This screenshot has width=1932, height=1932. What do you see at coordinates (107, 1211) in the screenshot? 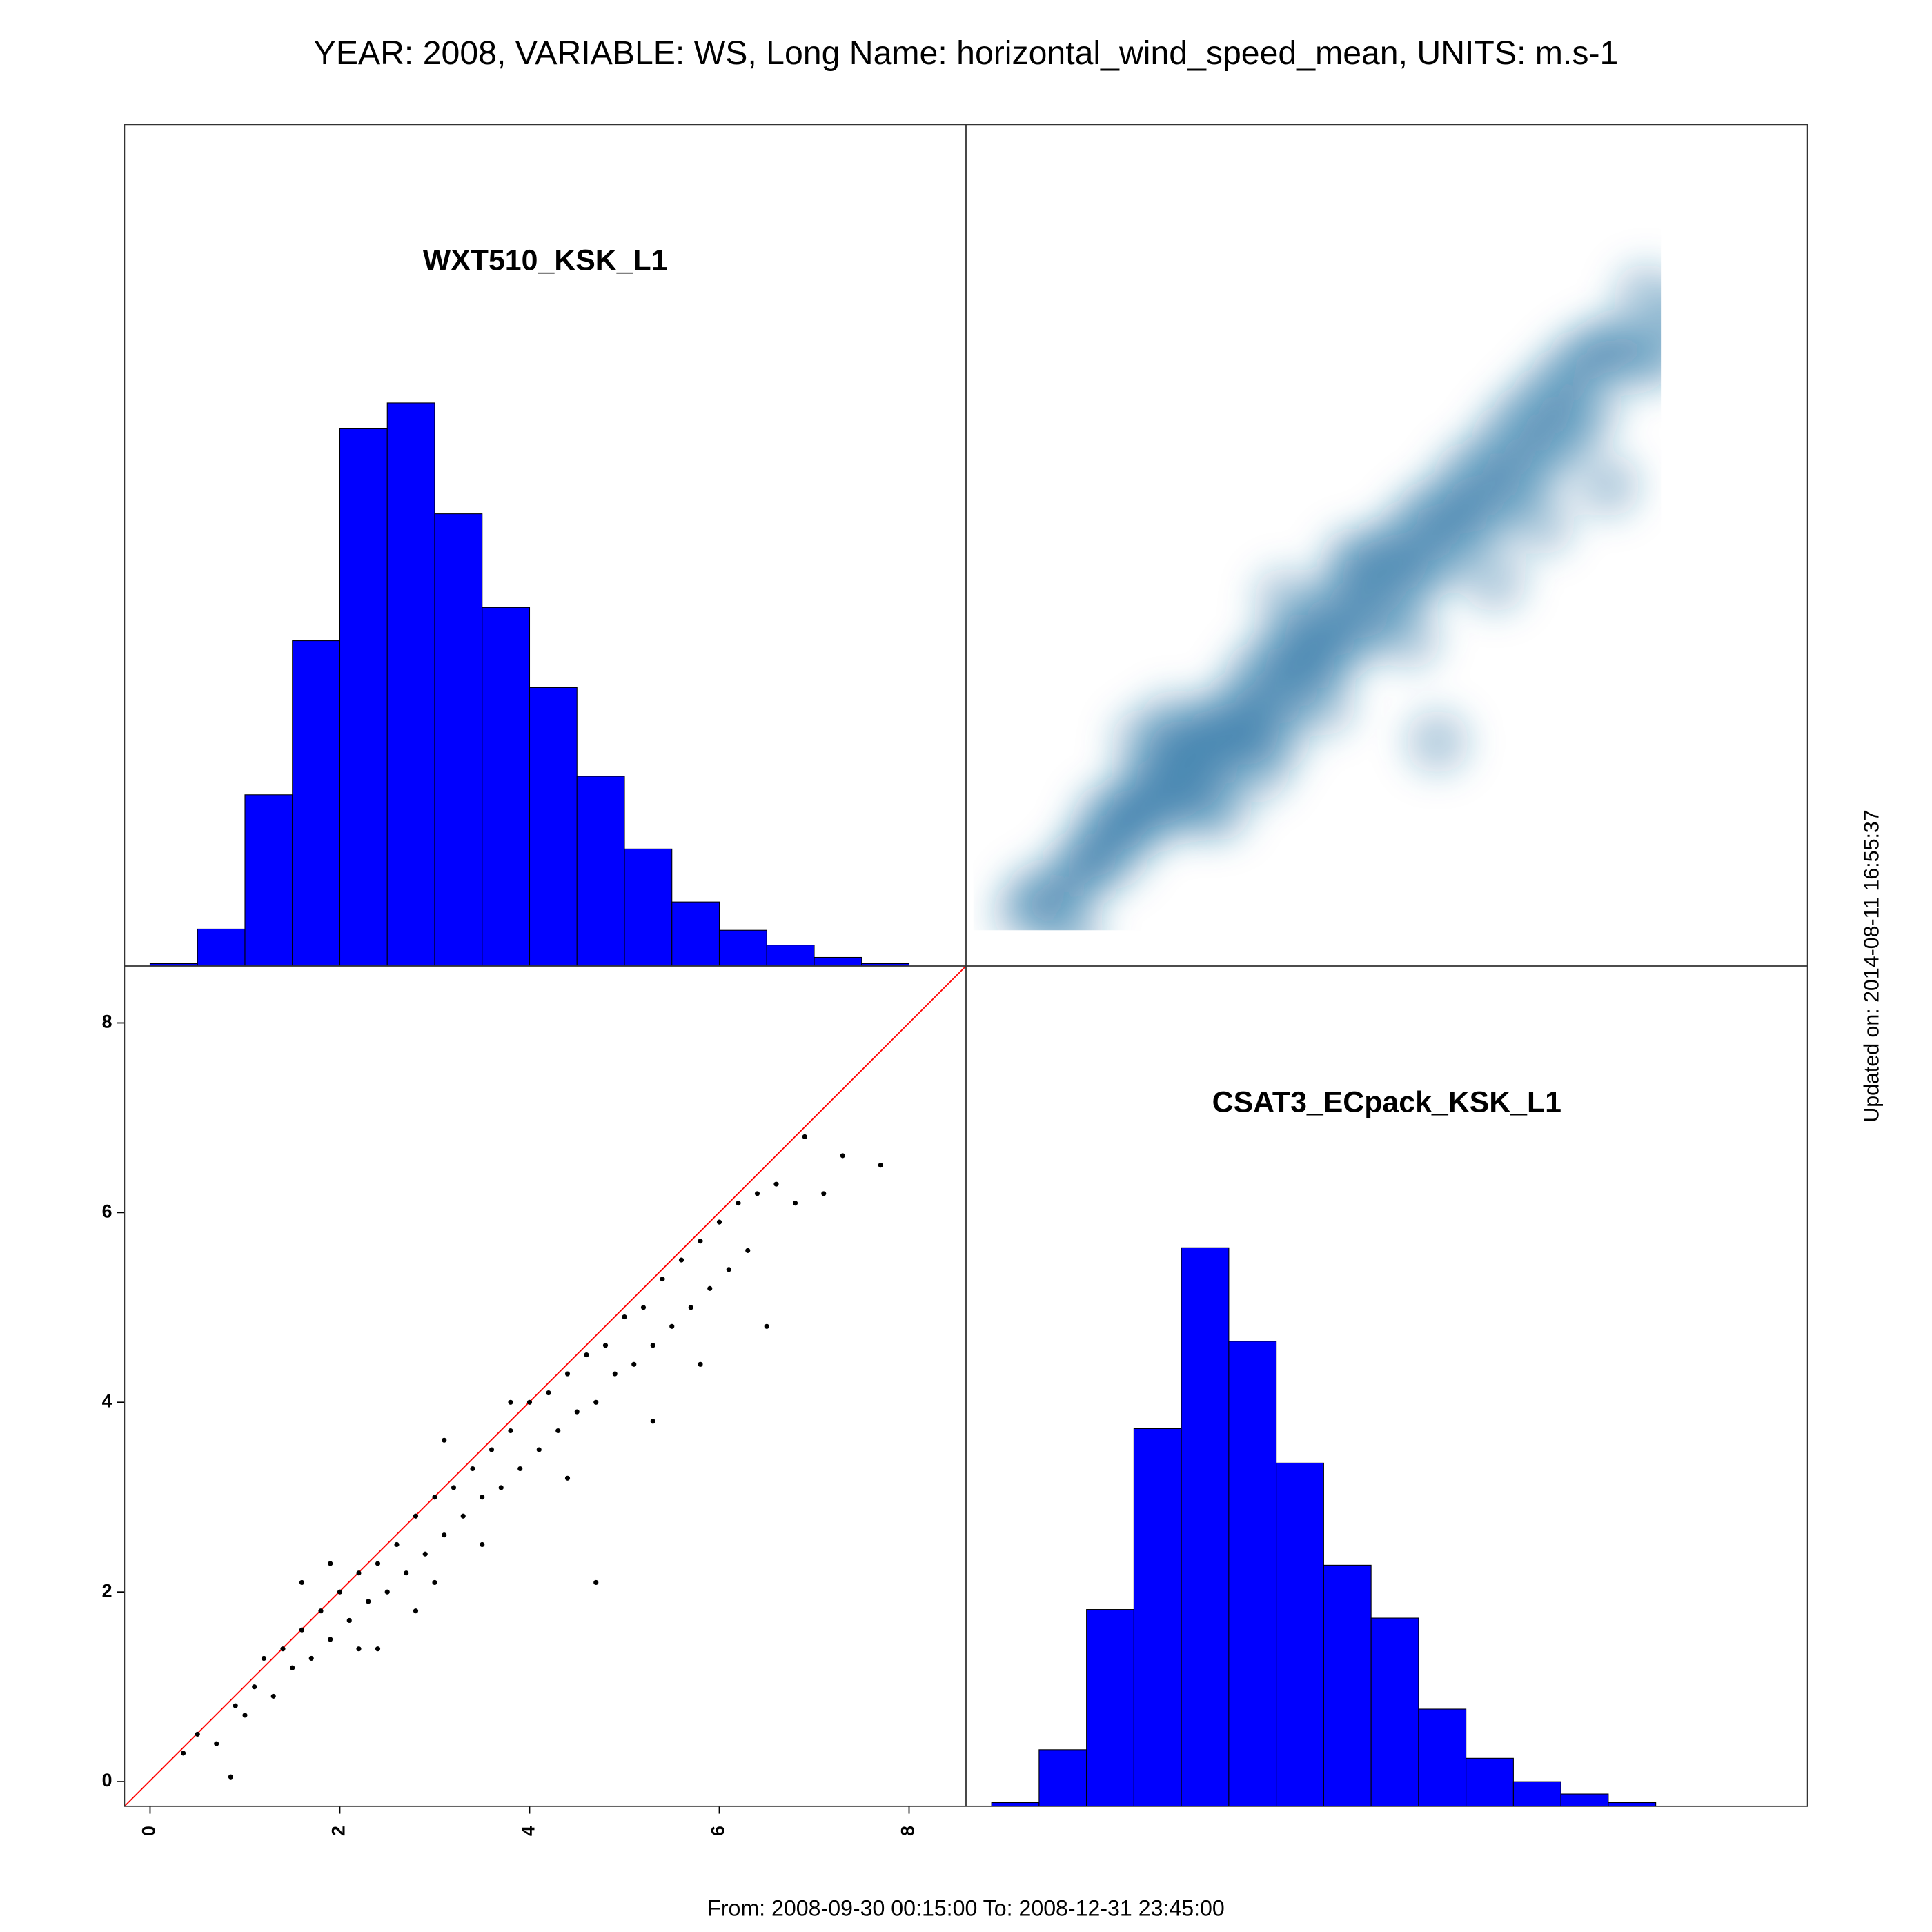
I see `y-tick-label: 6` at bounding box center [107, 1211].